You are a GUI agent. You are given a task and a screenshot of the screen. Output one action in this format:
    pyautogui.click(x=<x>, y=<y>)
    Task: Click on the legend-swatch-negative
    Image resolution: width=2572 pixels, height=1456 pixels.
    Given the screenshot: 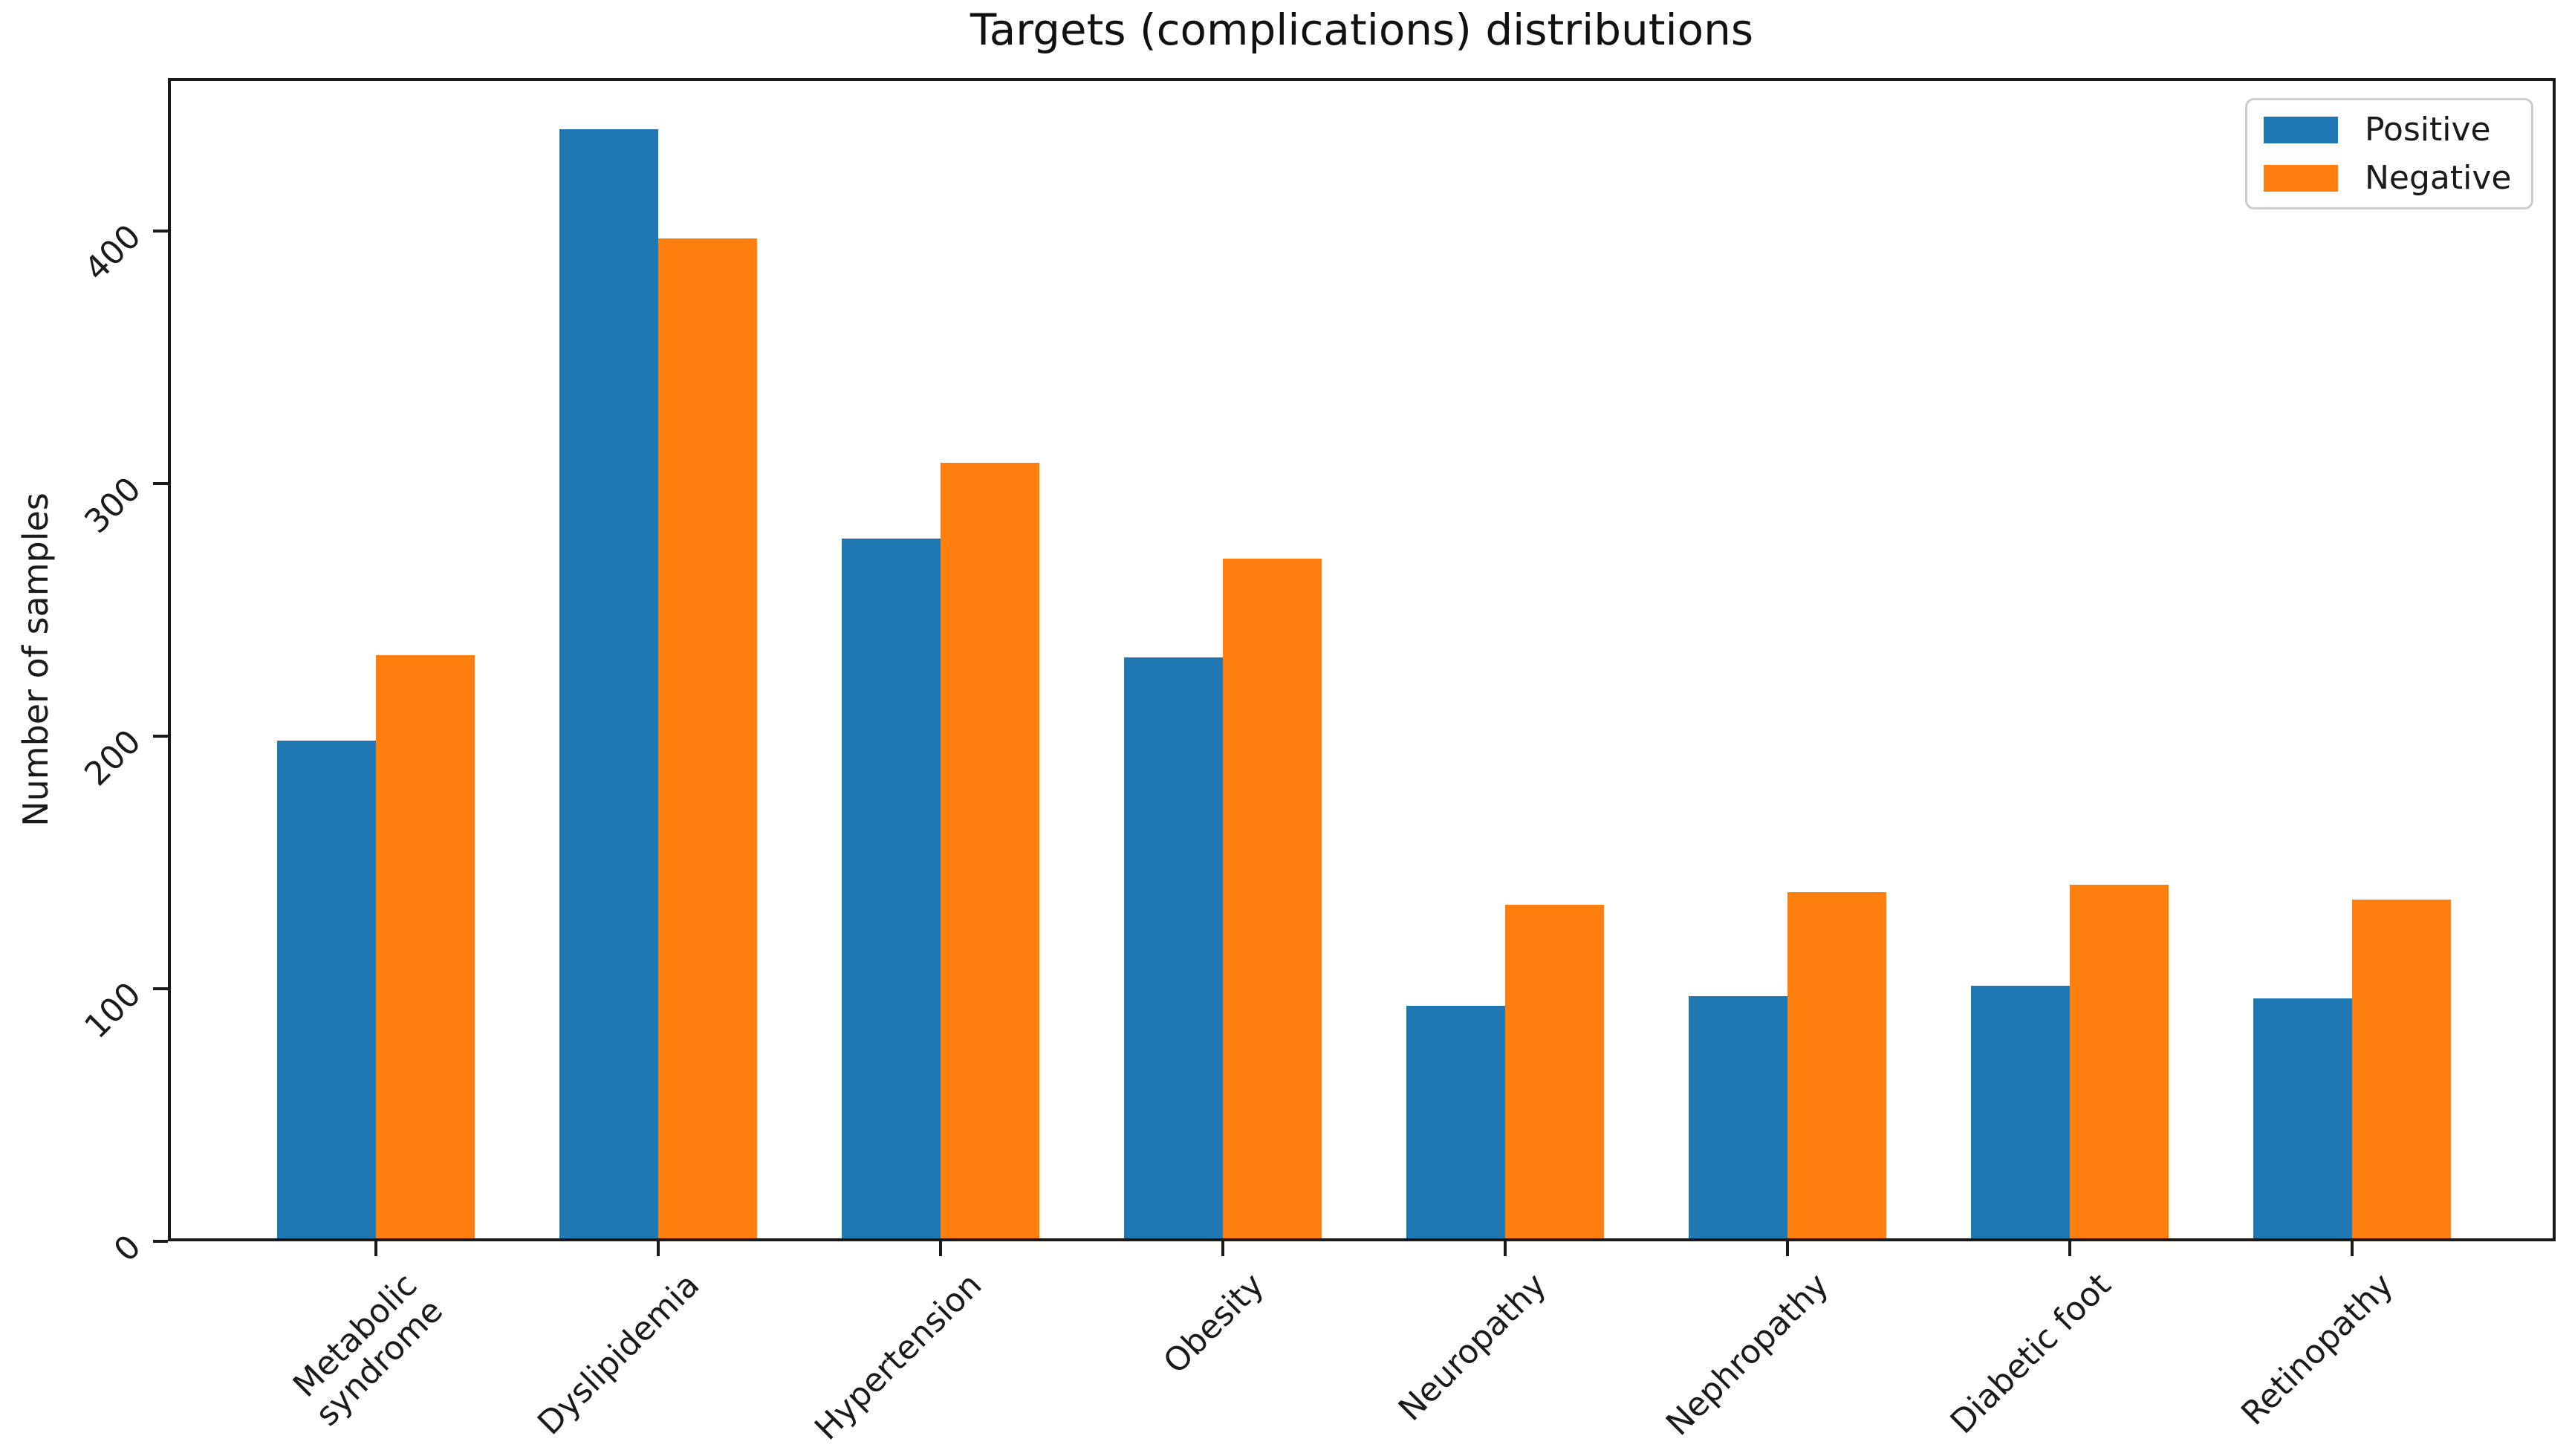 What is the action you would take?
    pyautogui.click(x=2301, y=178)
    